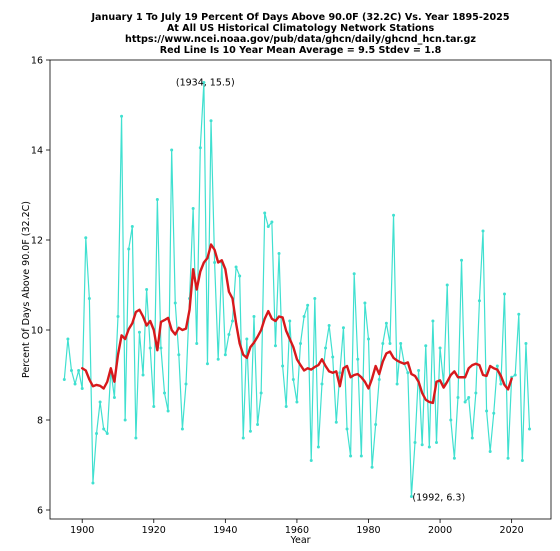  I want to click on x-tick-label: 1920, so click(154, 530).